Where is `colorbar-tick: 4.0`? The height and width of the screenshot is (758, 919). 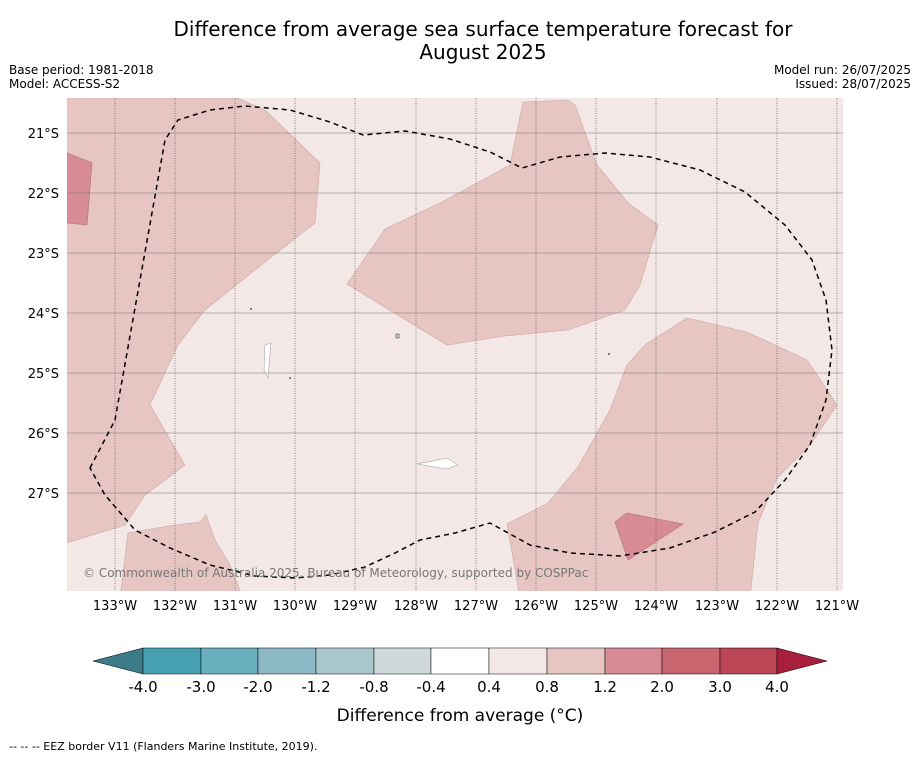
colorbar-tick: 4.0 is located at coordinates (777, 687).